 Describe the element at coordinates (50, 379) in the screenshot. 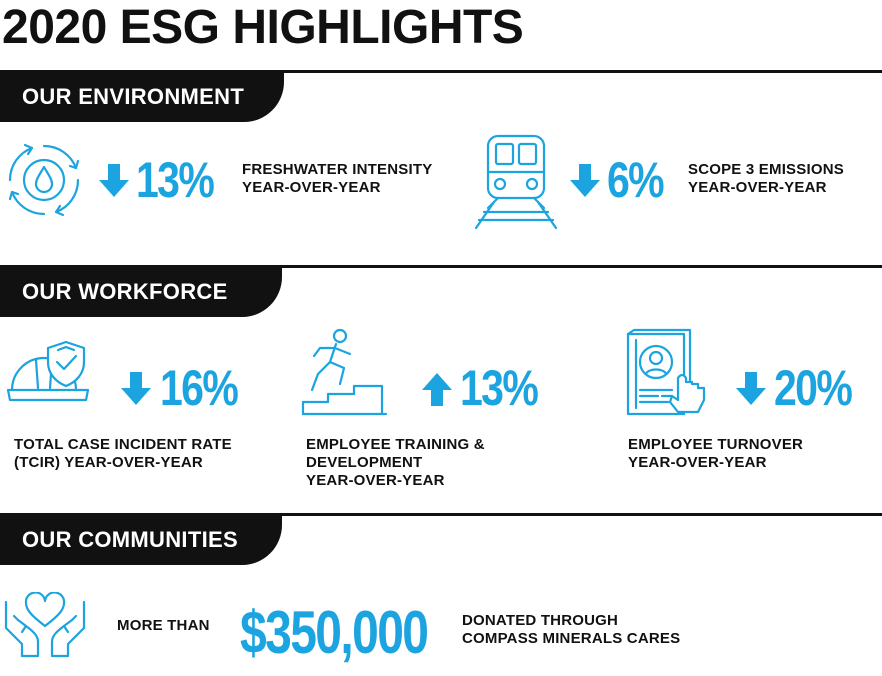

I see `hard-hat-shield-icon` at that location.